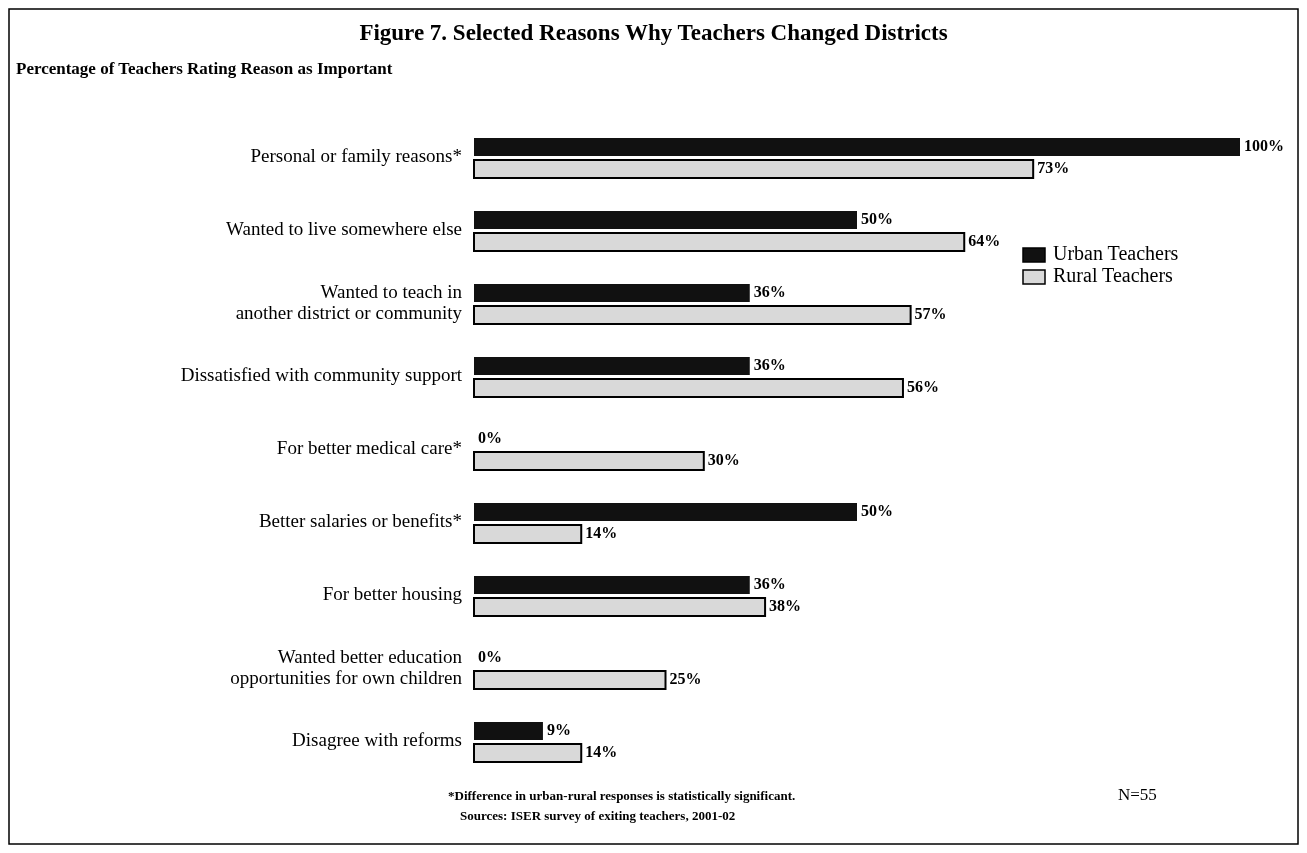  What do you see at coordinates (723, 459) in the screenshot?
I see `data-label: 30%` at bounding box center [723, 459].